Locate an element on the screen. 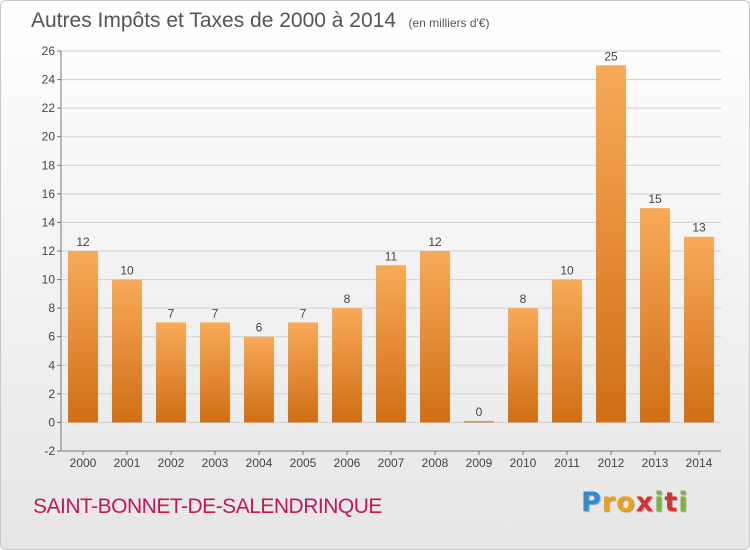 The image size is (750, 550). x-tick-label: 2012 is located at coordinates (611, 463).